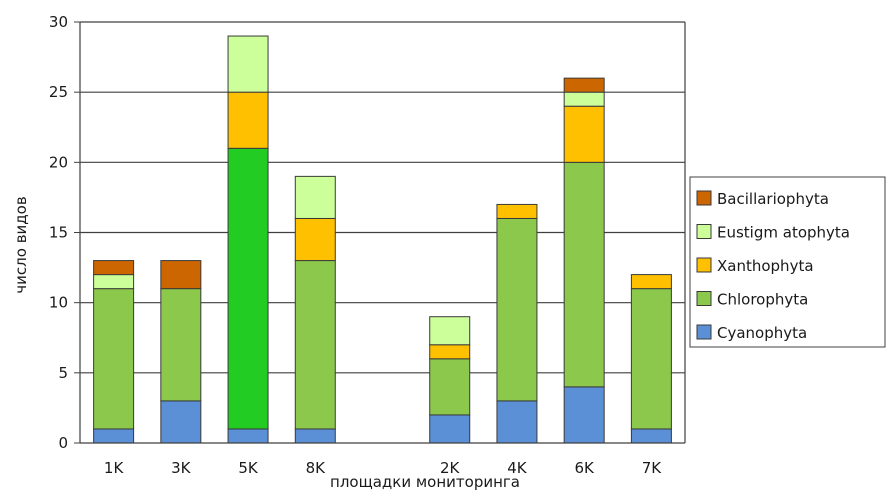 The height and width of the screenshot is (496, 887). Describe the element at coordinates (783, 233) in the screenshot. I see `legend-label: Eustigm atophyta` at that location.